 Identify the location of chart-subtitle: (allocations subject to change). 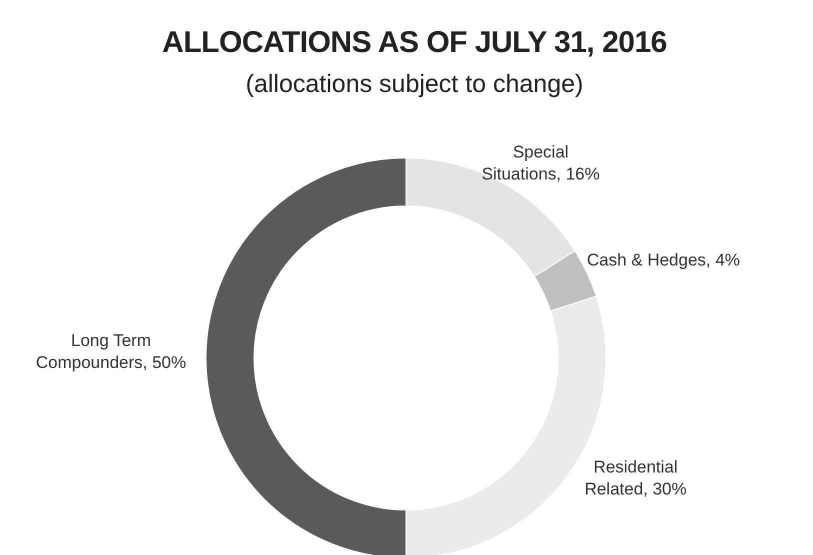
(414, 84).